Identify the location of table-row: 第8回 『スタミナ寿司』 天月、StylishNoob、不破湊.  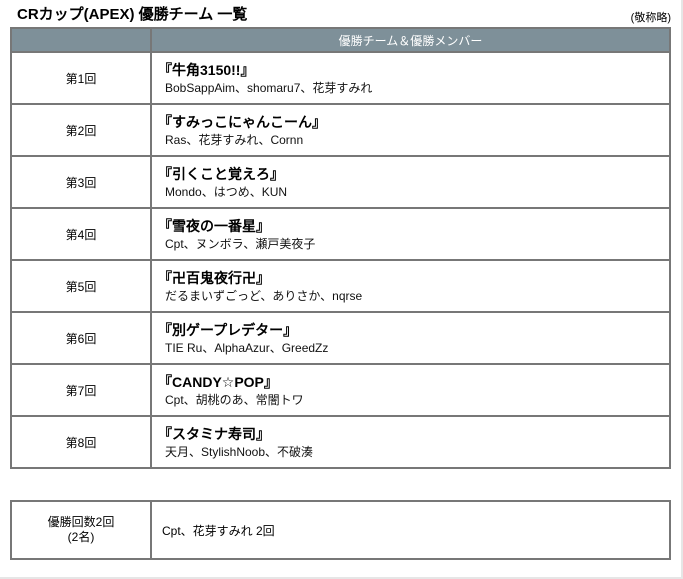
(340, 442).